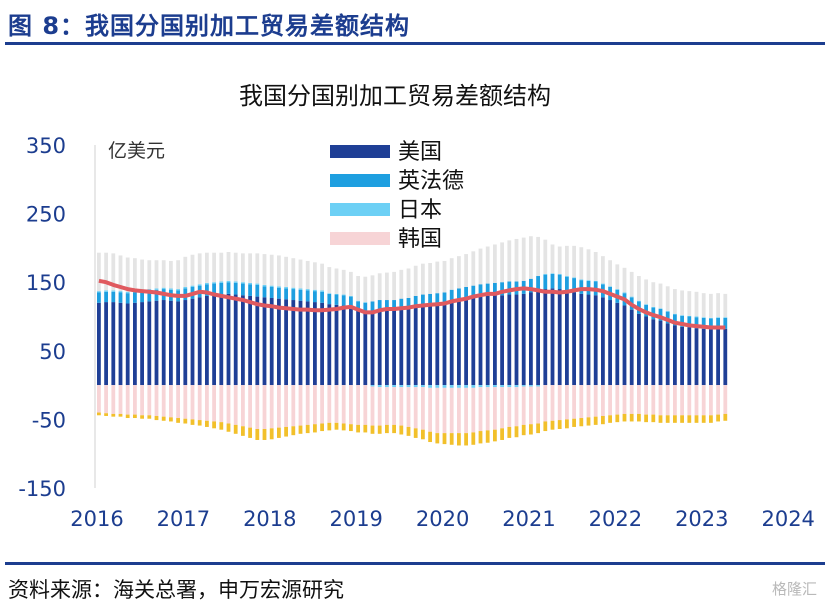 The image size is (827, 608). What do you see at coordinates (49, 420) in the screenshot?
I see `y-tick-label: -50` at bounding box center [49, 420].